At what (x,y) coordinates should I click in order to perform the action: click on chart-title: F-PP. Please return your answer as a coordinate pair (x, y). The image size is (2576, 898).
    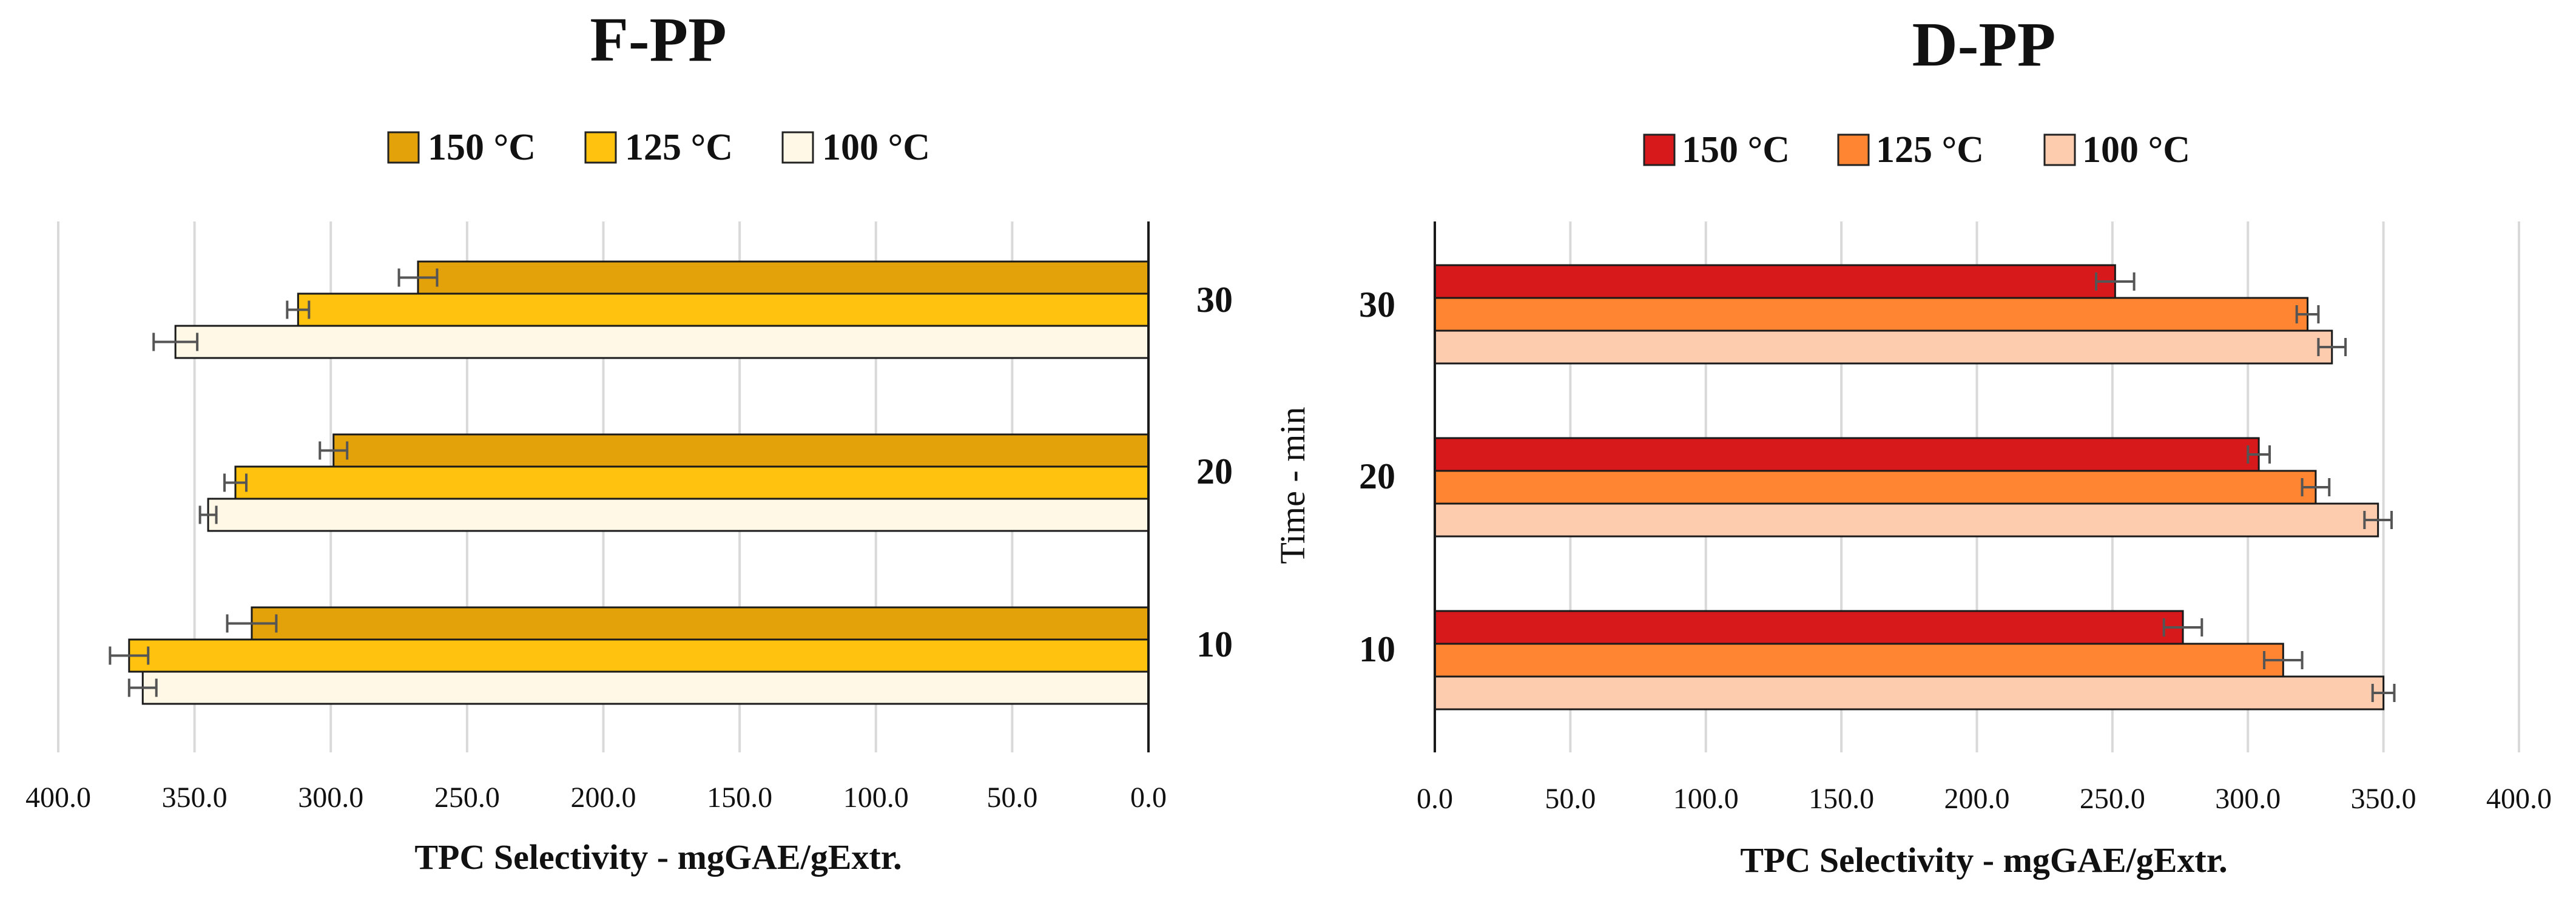
    Looking at the image, I should click on (658, 40).